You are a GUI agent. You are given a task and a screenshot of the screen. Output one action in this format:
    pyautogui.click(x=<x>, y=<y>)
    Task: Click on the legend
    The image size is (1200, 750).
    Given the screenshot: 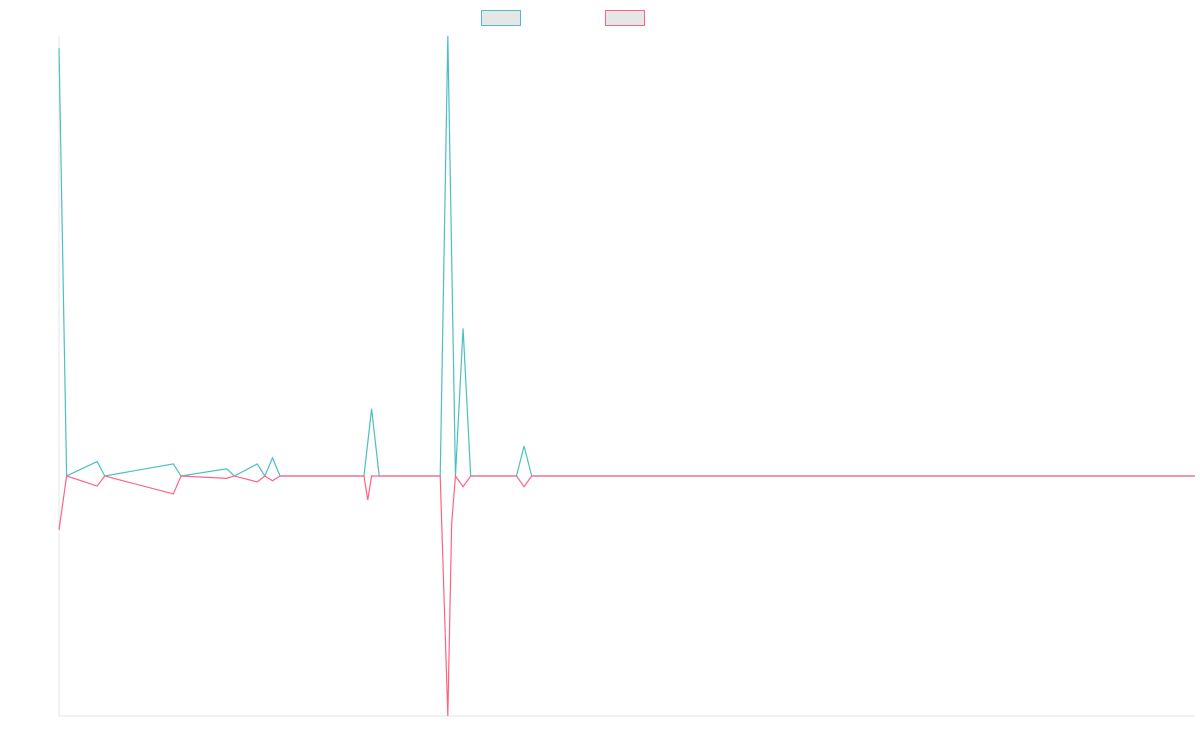 What is the action you would take?
    pyautogui.click(x=563, y=18)
    